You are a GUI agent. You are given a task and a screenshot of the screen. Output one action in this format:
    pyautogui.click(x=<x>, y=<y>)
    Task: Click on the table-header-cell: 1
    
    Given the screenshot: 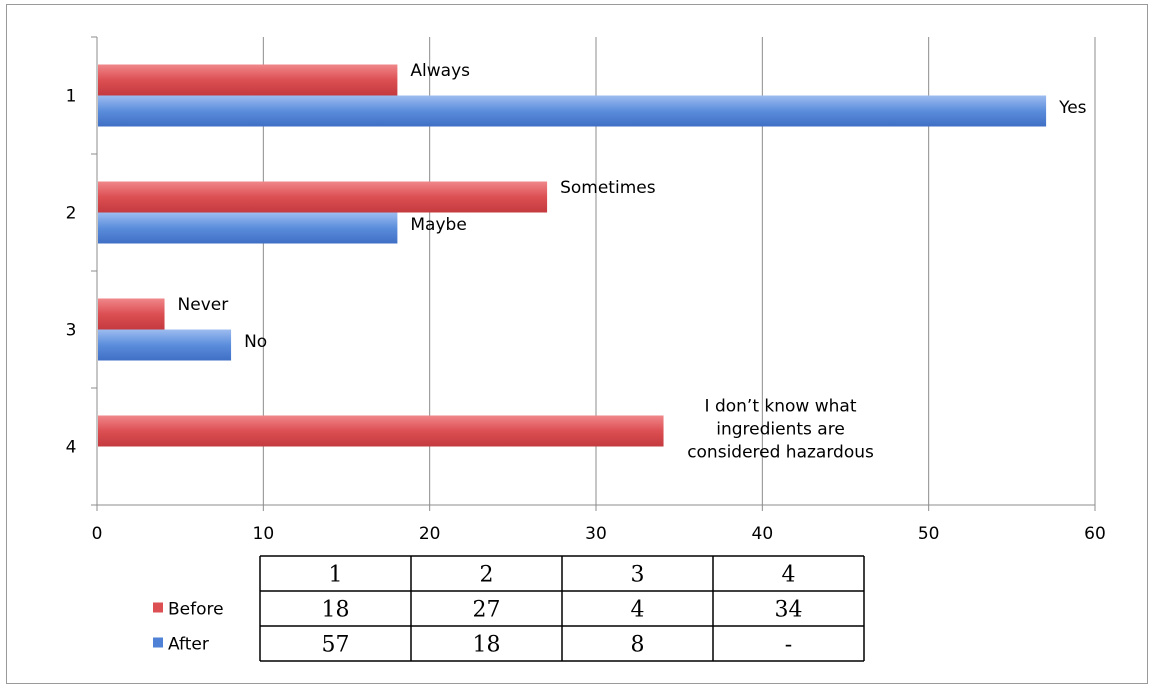 What is the action you would take?
    pyautogui.click(x=336, y=575)
    